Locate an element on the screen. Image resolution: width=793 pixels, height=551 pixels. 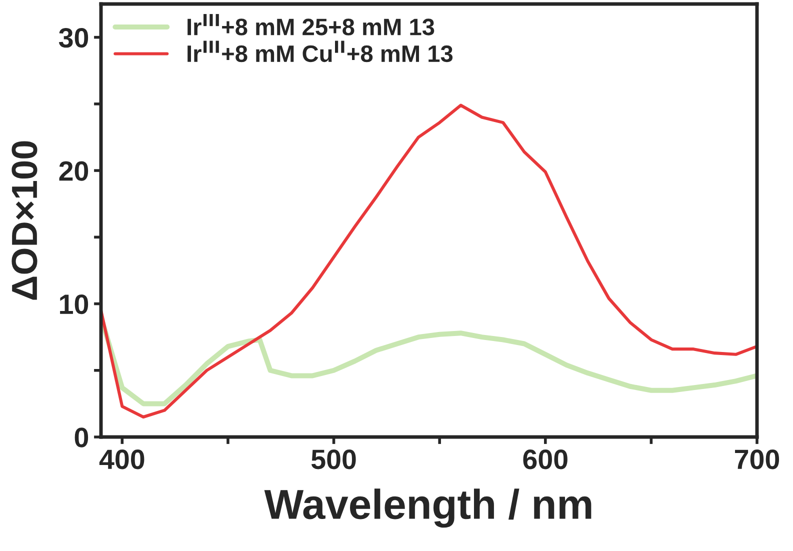
legend-label: Ir$^{III}$+8 mM 25+8 mM 13 is located at coordinates (311, 25).